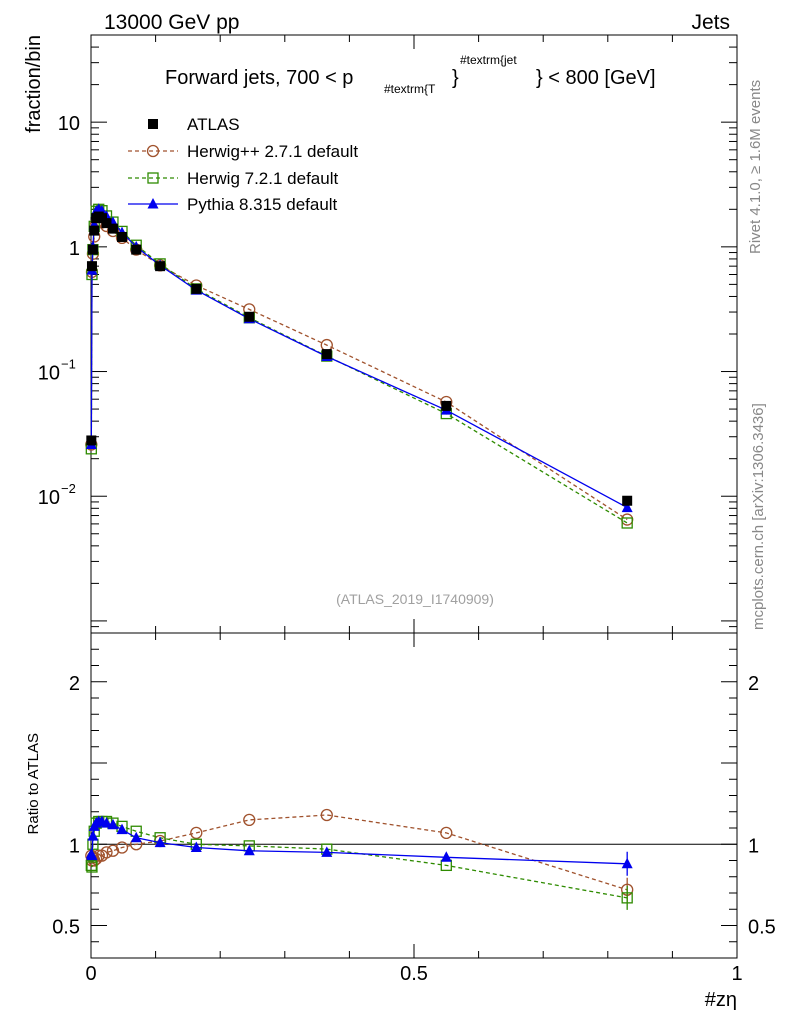 Image resolution: width=786 pixels, height=1024 pixels. I want to click on ratio-tick-label: 1, so click(74, 846).